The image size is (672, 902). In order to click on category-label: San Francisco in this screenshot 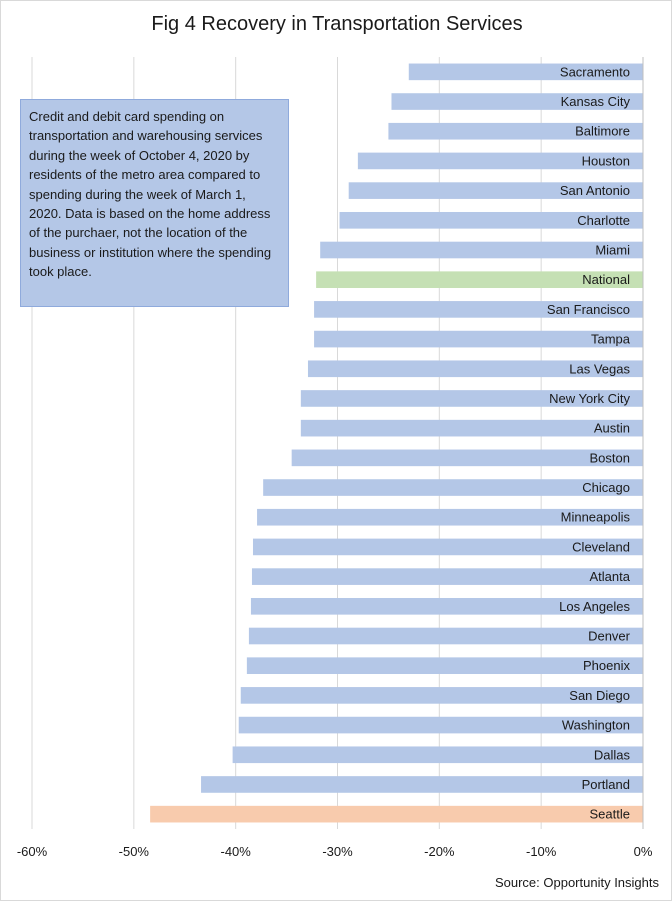, I will do `click(588, 309)`.